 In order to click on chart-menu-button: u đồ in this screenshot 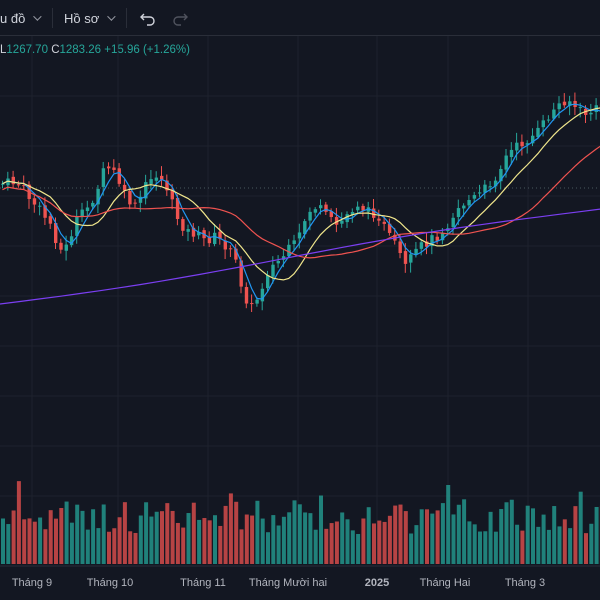, I will do `click(21, 18)`.